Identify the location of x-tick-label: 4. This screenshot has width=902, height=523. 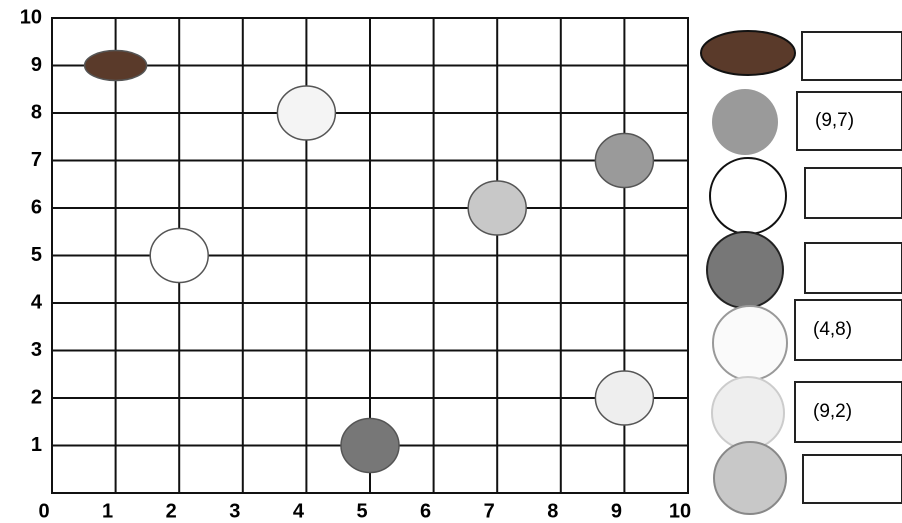
(299, 511).